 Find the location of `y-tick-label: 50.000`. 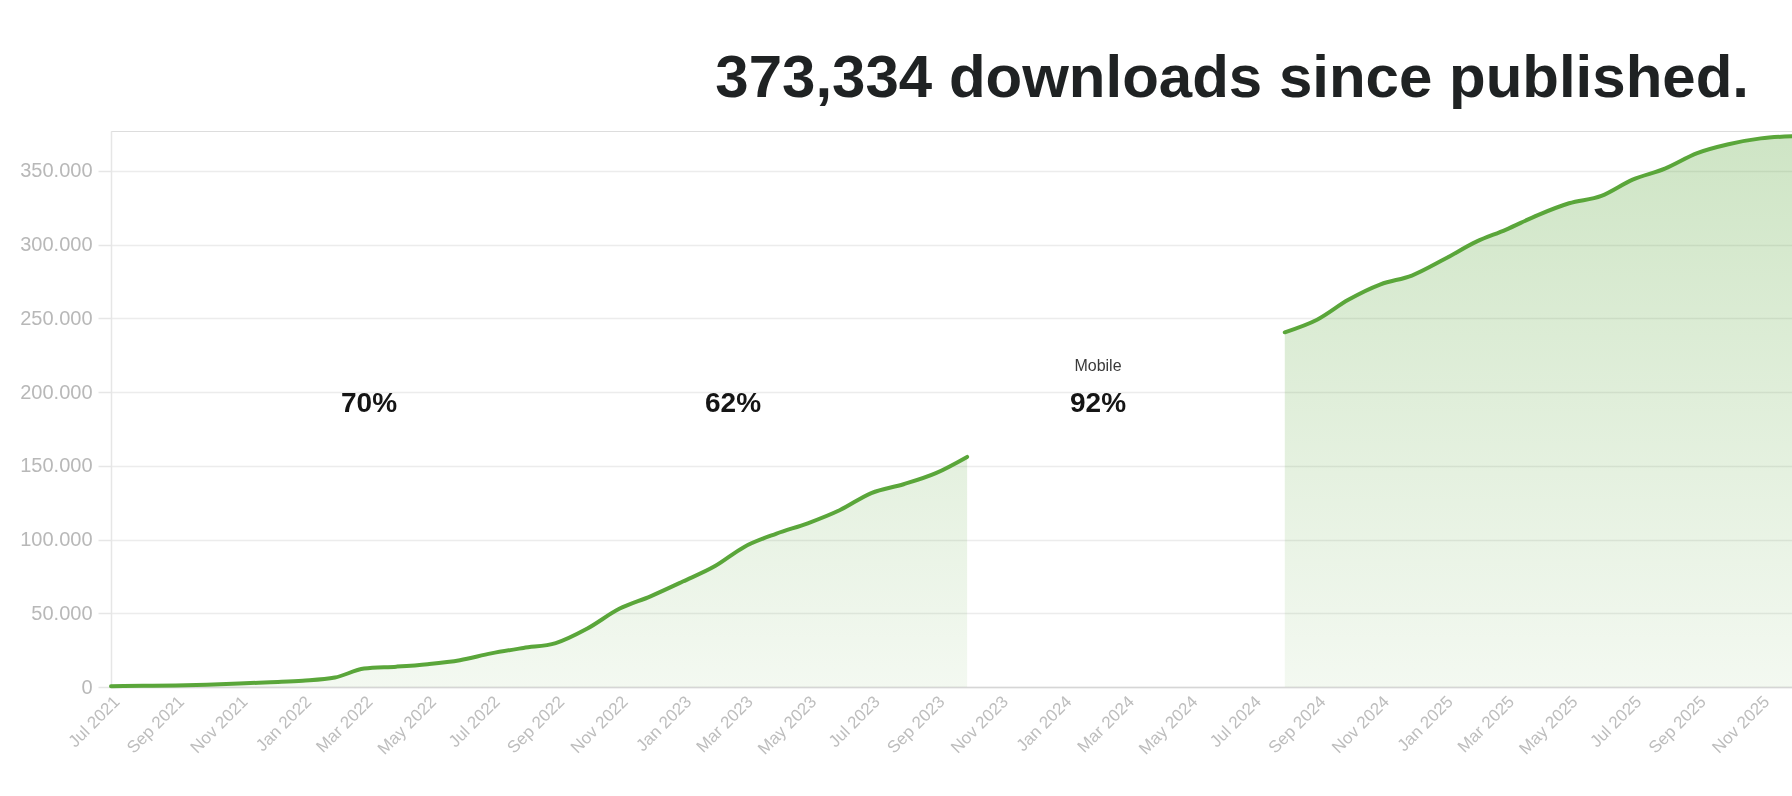

y-tick-label: 50.000 is located at coordinates (62, 612).